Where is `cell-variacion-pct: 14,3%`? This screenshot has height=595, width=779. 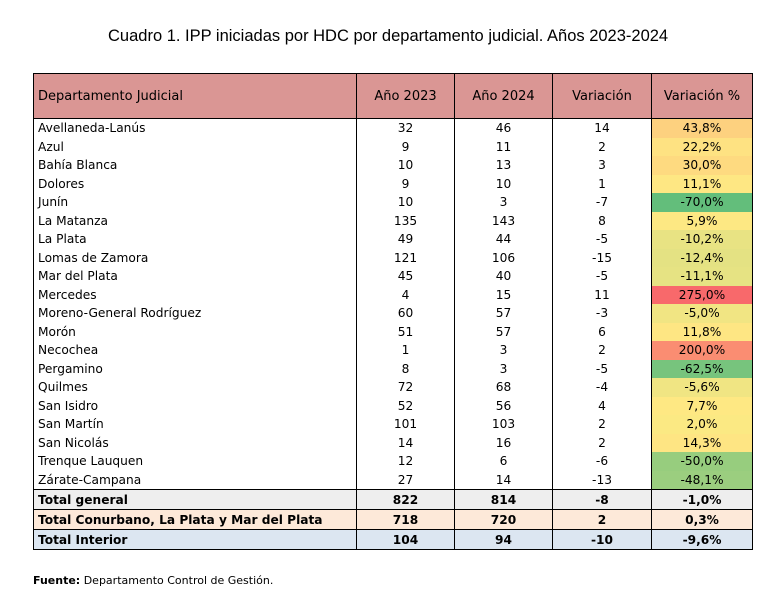 cell-variacion-pct: 14,3% is located at coordinates (702, 442).